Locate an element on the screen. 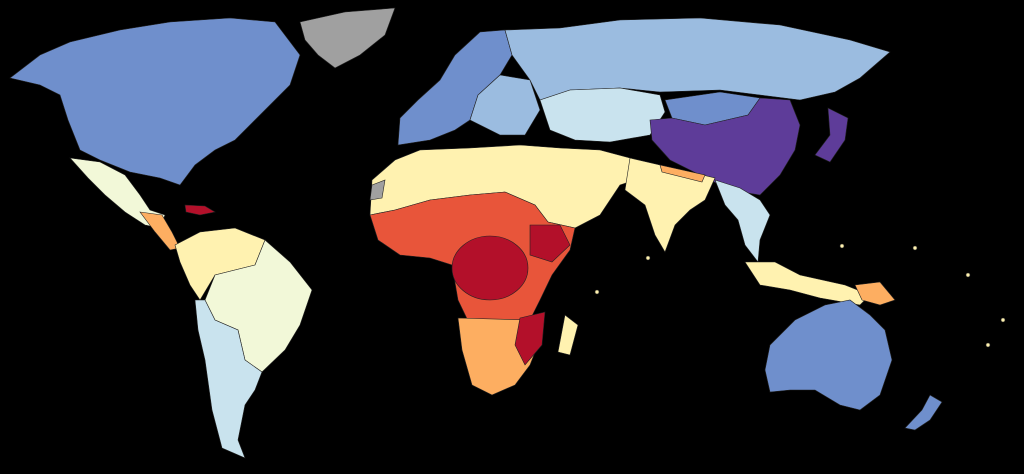  region-greenland is located at coordinates (347, 38).